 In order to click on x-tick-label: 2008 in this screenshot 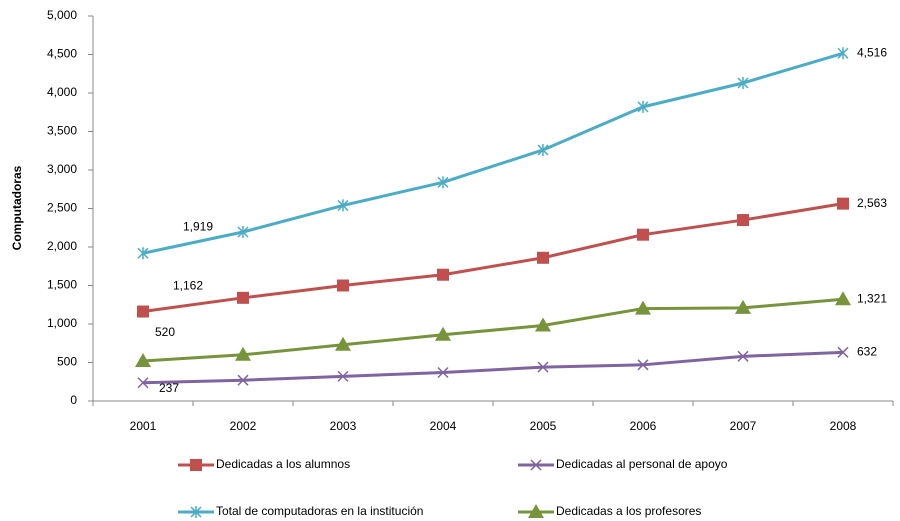, I will do `click(843, 426)`.